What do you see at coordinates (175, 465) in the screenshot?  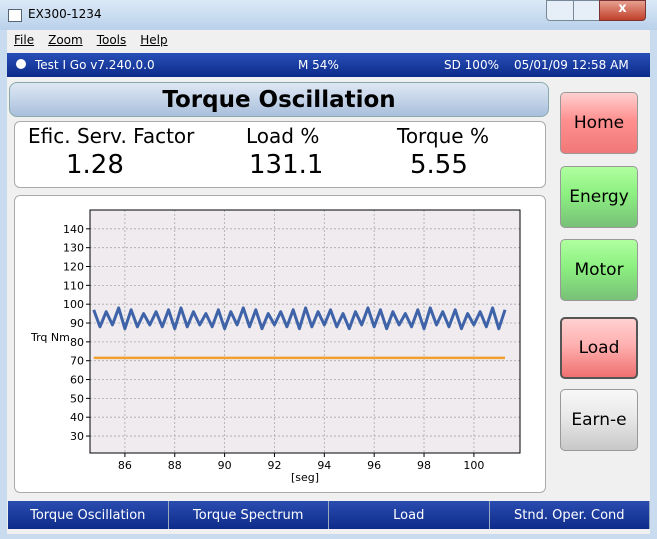 I see `x-tick-label: 88` at bounding box center [175, 465].